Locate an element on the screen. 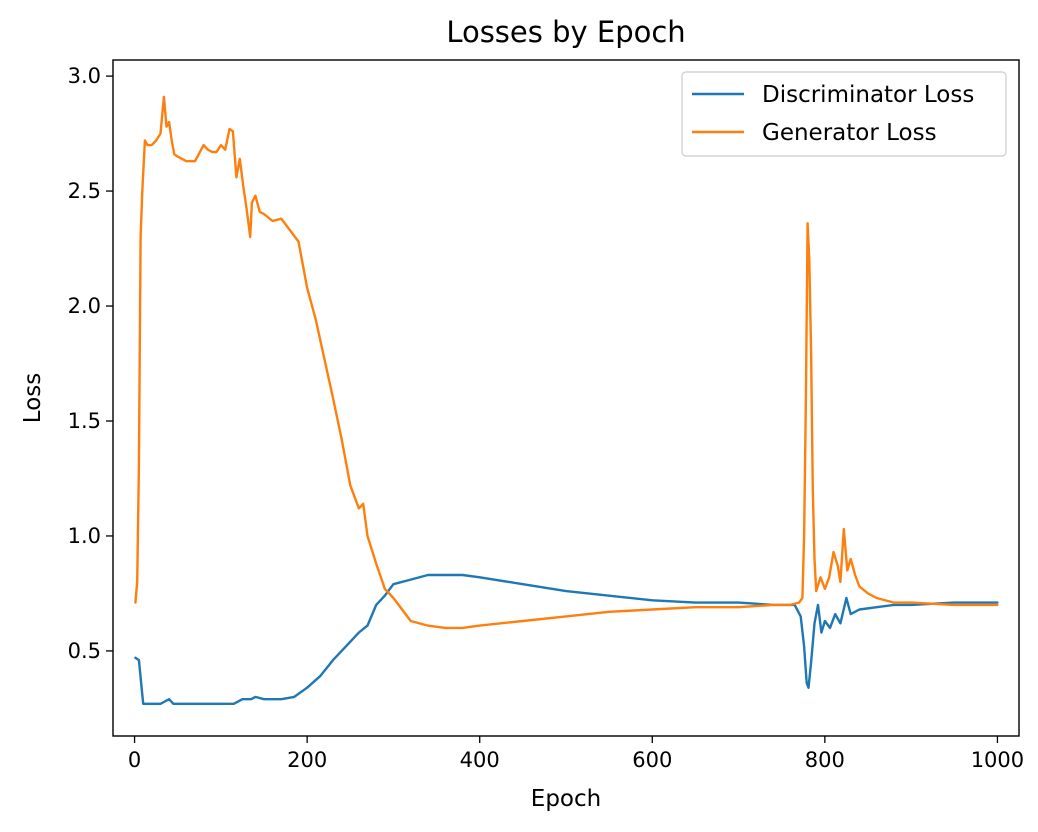 The width and height of the screenshot is (1038, 832). x-axis: 0 200 400 600 800 1000 is located at coordinates (576, 754).